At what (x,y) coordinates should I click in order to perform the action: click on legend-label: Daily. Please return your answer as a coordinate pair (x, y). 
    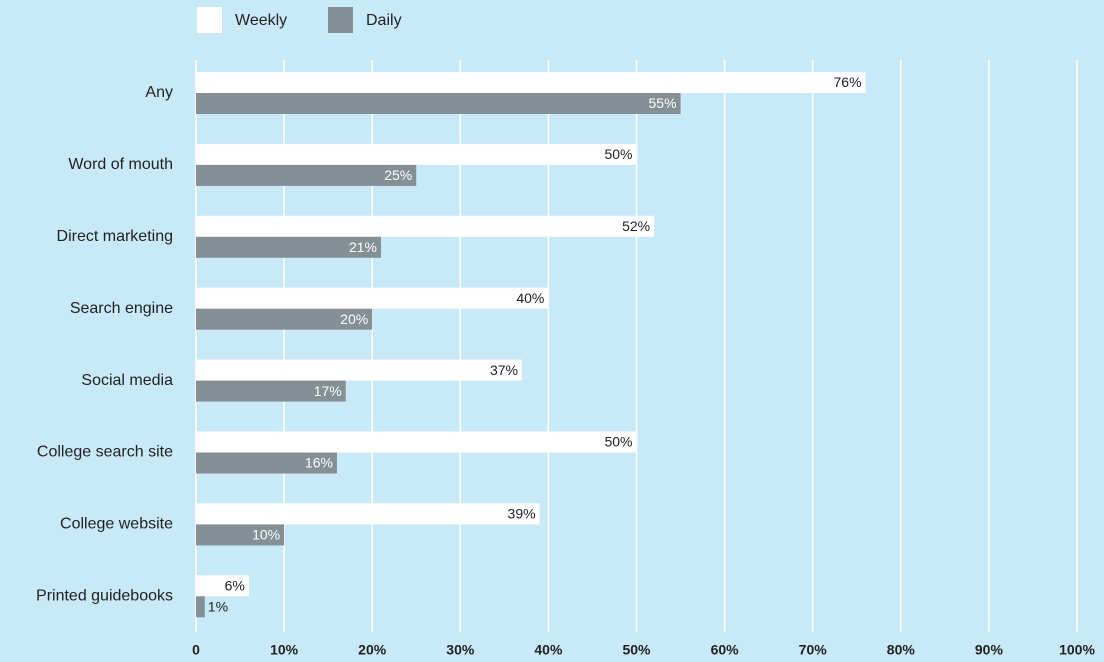
    Looking at the image, I should click on (384, 20).